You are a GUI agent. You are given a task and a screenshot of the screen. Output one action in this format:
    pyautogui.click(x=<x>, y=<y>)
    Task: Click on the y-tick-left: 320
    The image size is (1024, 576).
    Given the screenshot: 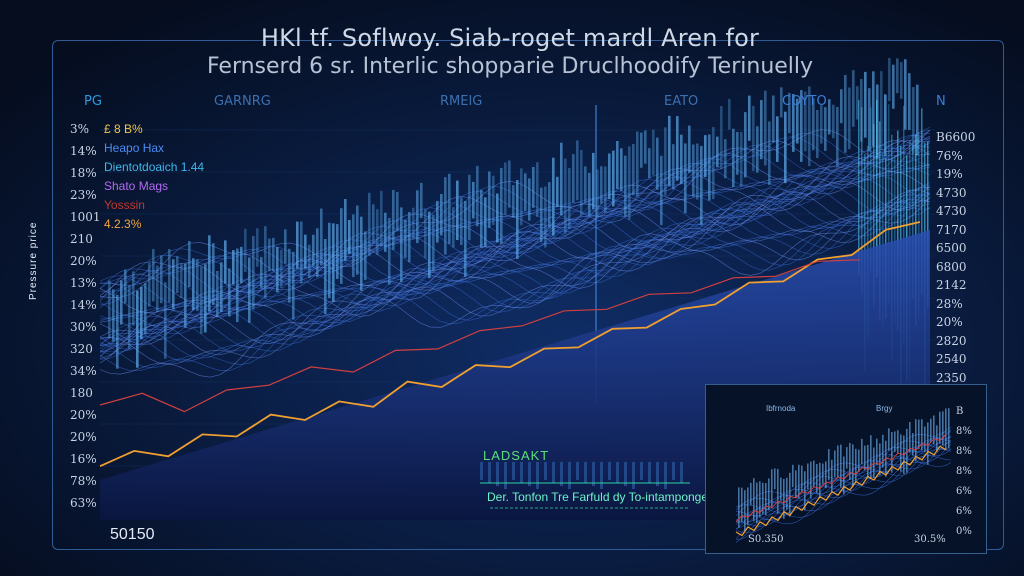 What is the action you would take?
    pyautogui.click(x=81, y=349)
    